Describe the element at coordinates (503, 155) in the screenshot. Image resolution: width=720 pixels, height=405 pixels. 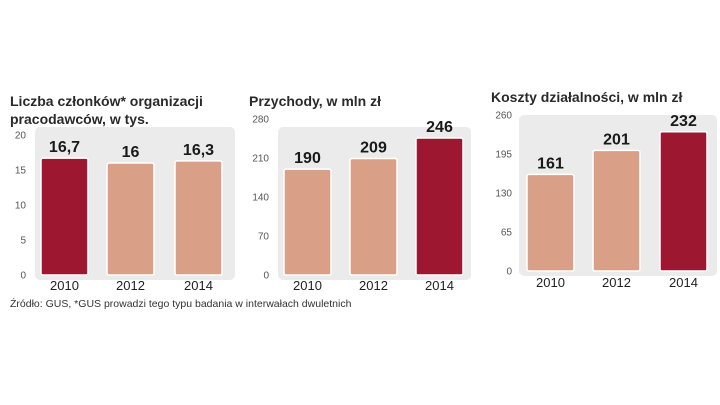
I see `chart-3-y-tick-label: 195` at that location.